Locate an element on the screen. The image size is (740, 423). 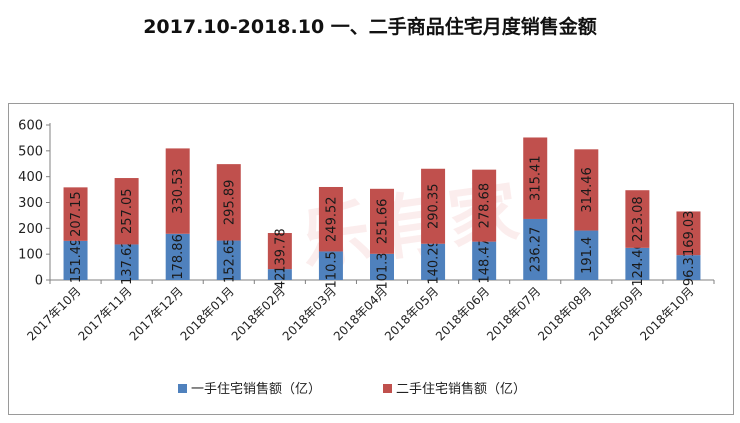
x-tick-label: 2018年10月 is located at coordinates (666, 313).